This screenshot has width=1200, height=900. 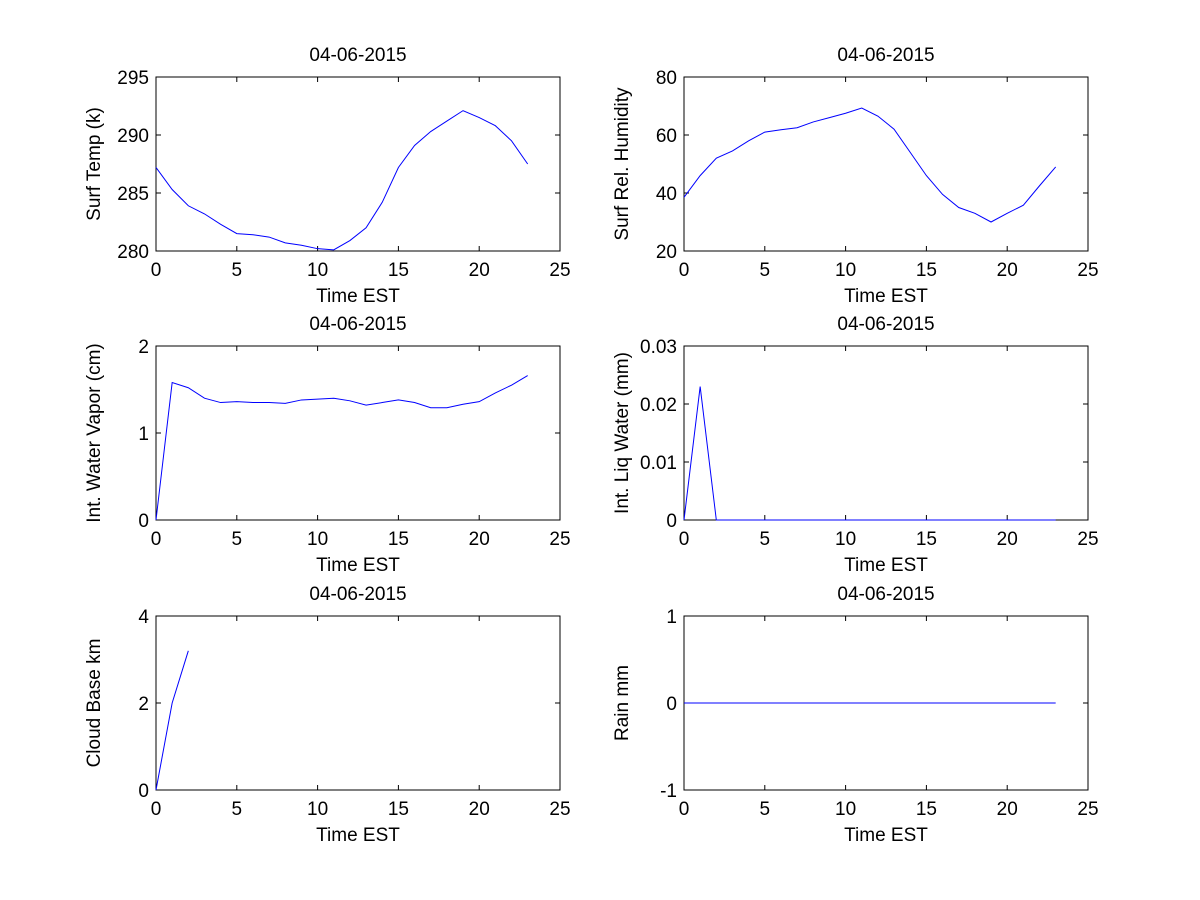 What do you see at coordinates (622, 433) in the screenshot?
I see `y-axis-label: Int. Liq Water (mm)` at bounding box center [622, 433].